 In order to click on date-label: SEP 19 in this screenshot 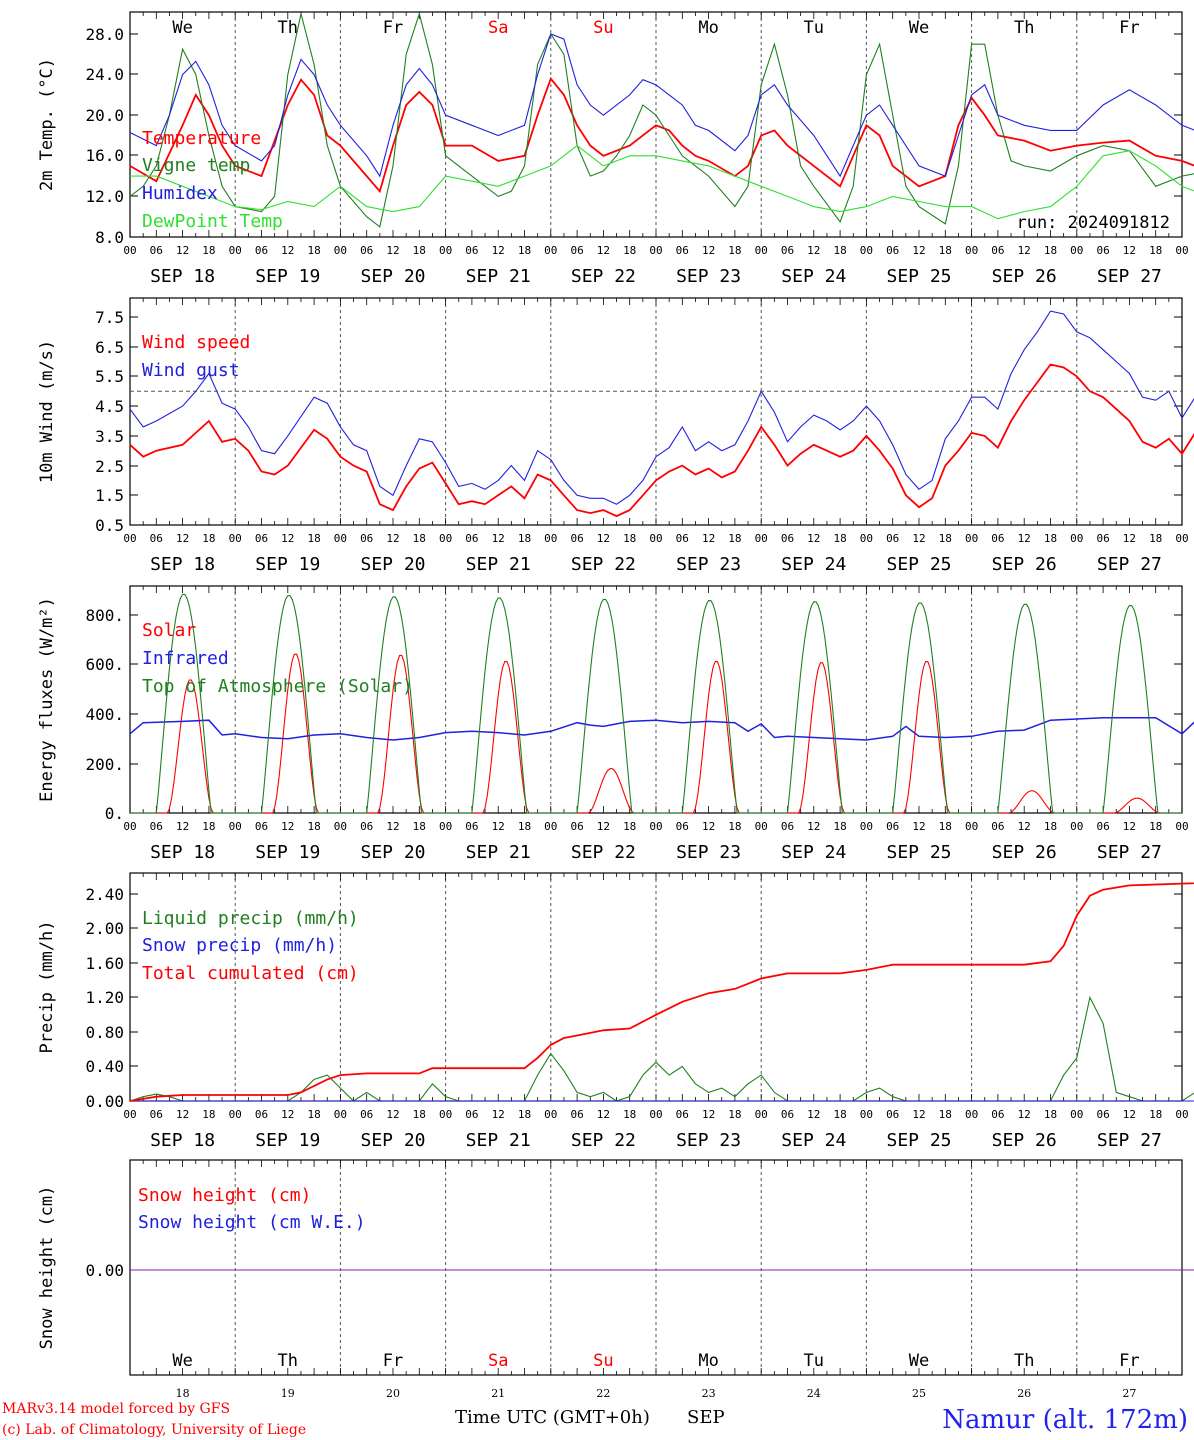, I will do `click(287, 276)`.